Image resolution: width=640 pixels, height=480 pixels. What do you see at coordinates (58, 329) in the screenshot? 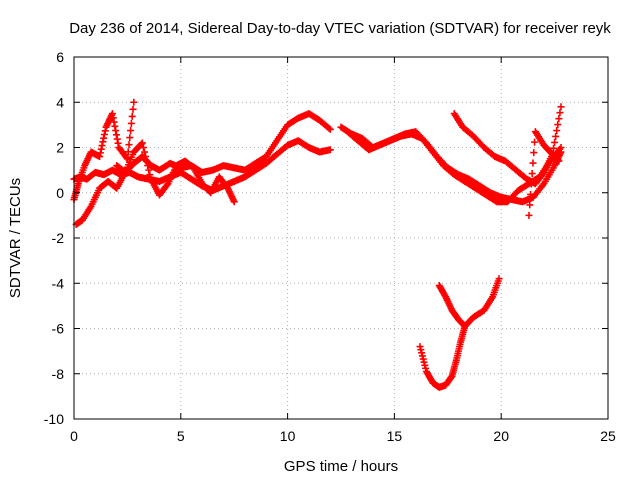
I see `y-tick-label: -6` at bounding box center [58, 329].